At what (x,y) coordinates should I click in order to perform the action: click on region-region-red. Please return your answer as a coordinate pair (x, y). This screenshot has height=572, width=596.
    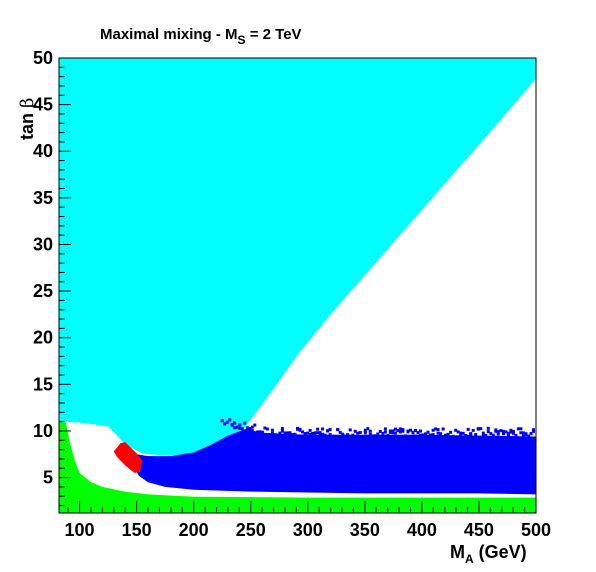
    Looking at the image, I should click on (128, 457).